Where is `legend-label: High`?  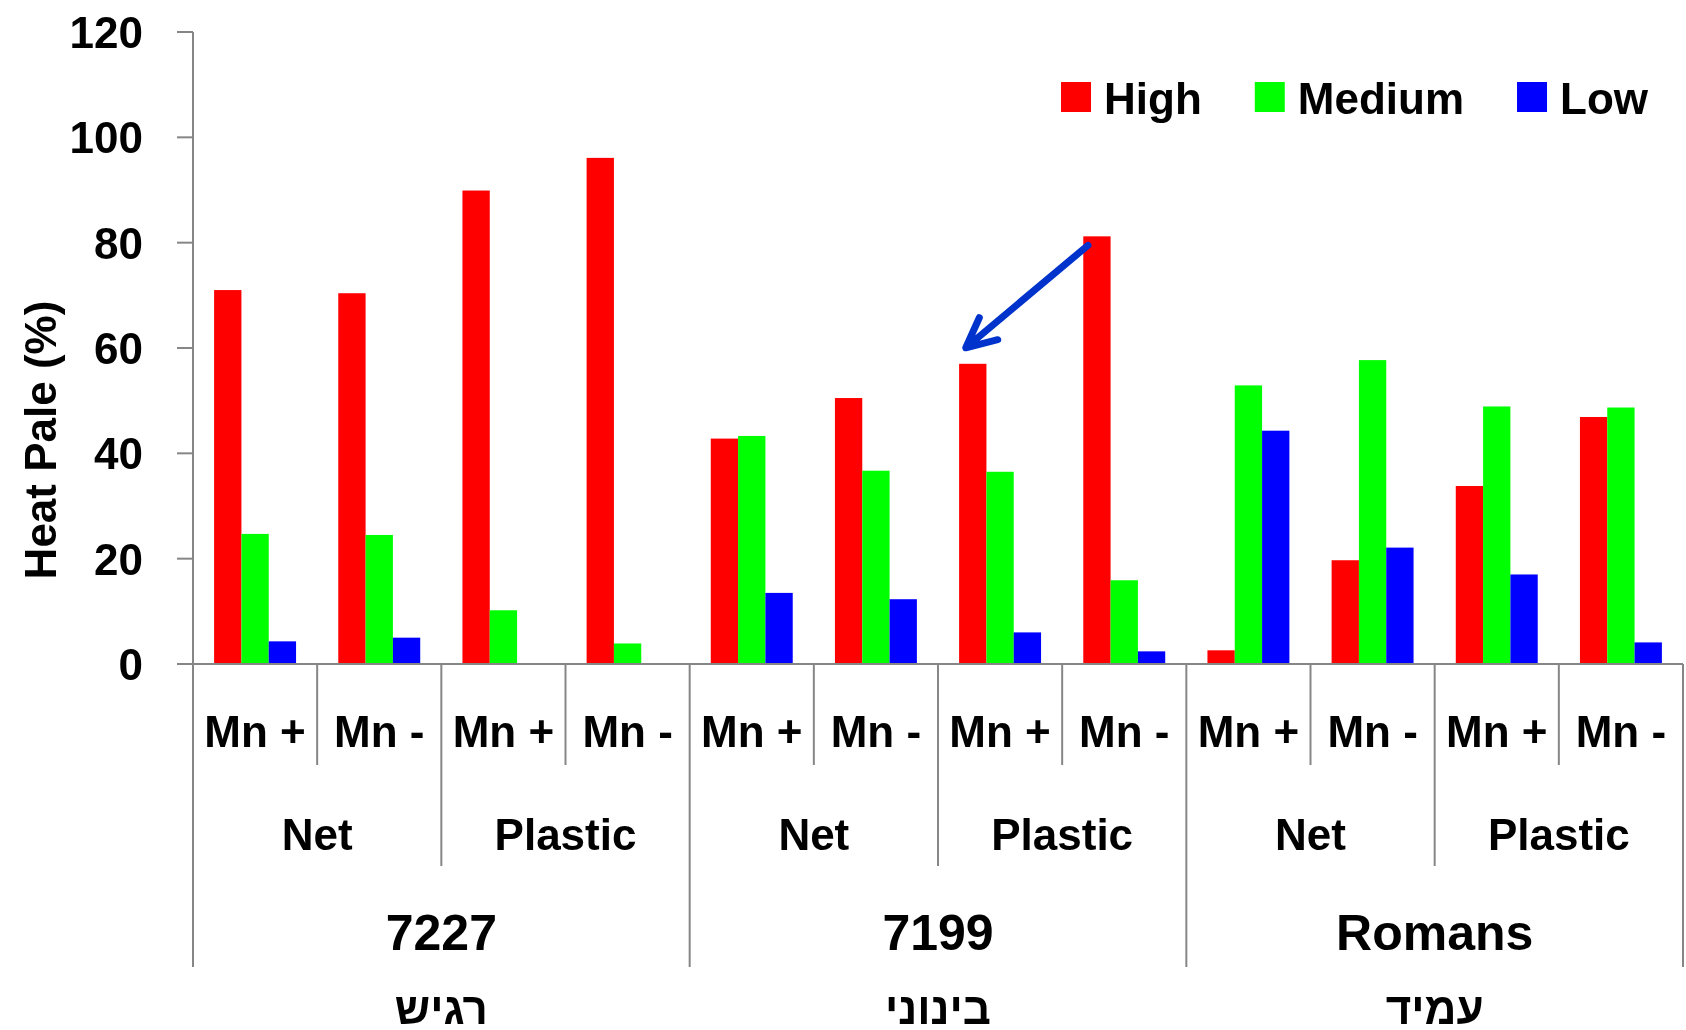 legend-label: High is located at coordinates (1153, 98).